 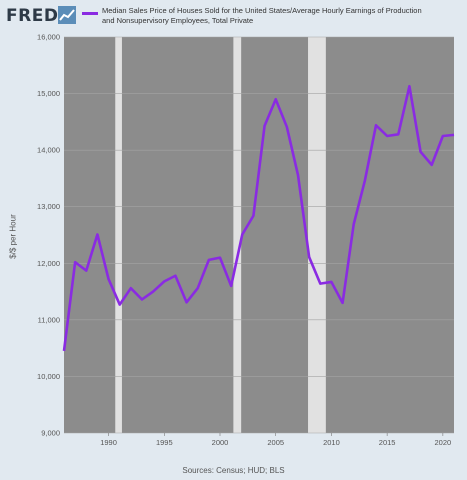 What do you see at coordinates (50, 433) in the screenshot?
I see `y-tick-label: 9,000` at bounding box center [50, 433].